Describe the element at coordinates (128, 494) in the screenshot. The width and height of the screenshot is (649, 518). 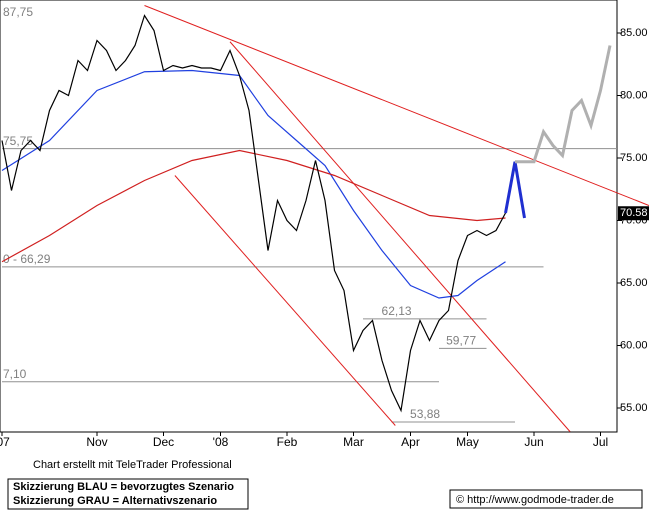
I see `legend-box` at that location.